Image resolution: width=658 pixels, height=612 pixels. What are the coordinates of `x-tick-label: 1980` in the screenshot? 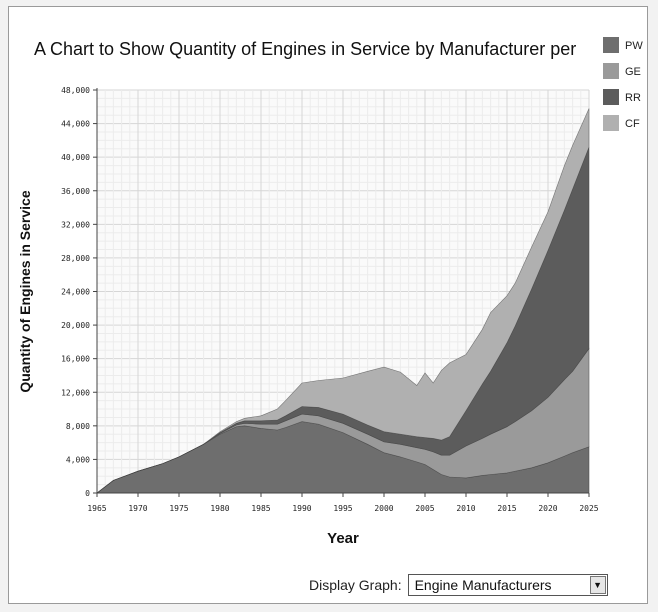 It's located at (219, 508).